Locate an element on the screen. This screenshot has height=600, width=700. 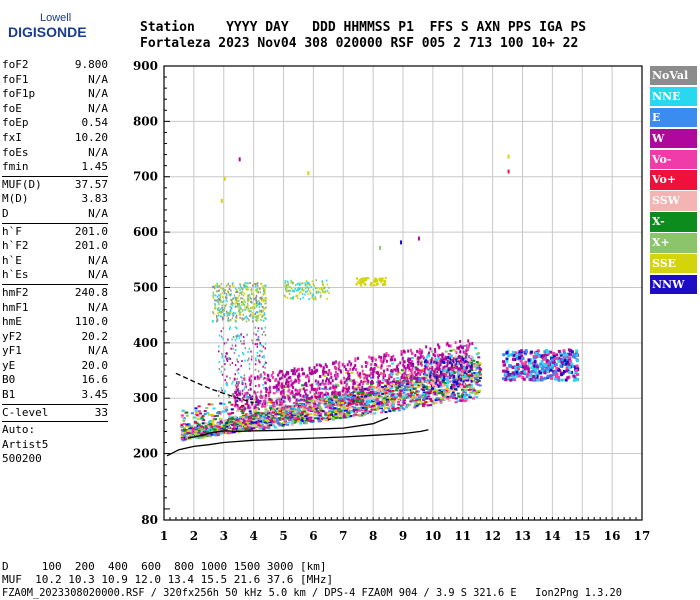
param-value: 3.45 is located at coordinates (95, 395).